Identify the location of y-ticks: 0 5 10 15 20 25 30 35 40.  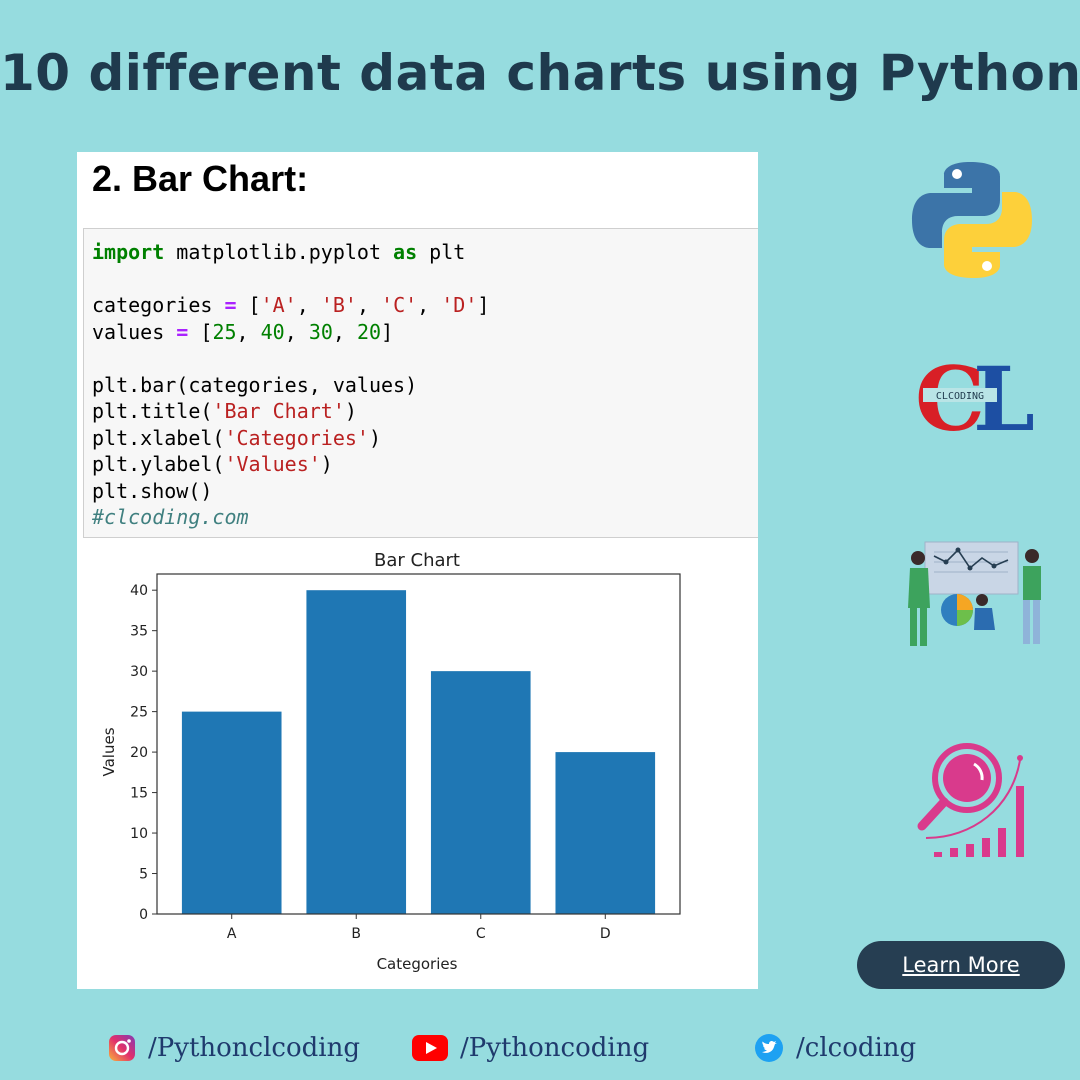
(143, 753).